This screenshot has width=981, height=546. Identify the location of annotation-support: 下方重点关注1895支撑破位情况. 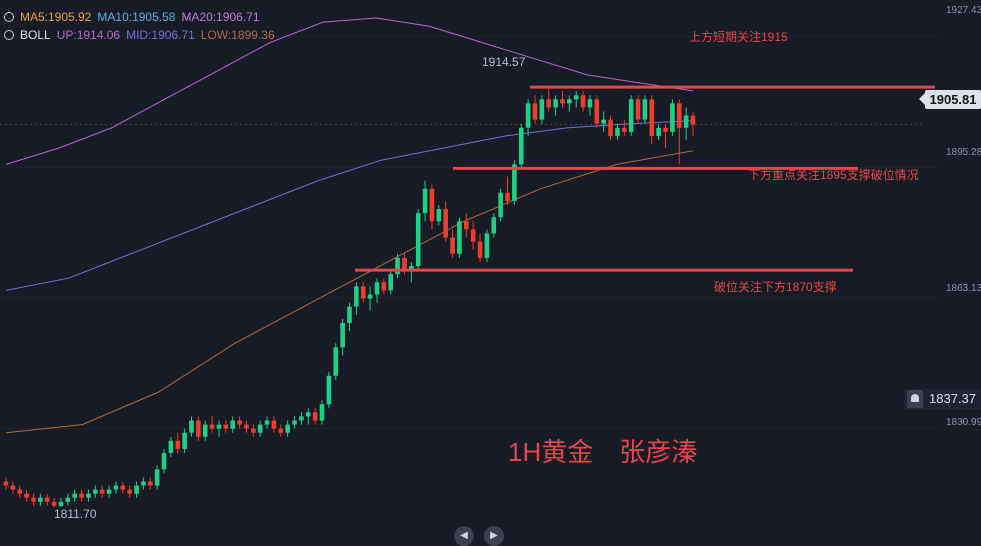
(833, 175).